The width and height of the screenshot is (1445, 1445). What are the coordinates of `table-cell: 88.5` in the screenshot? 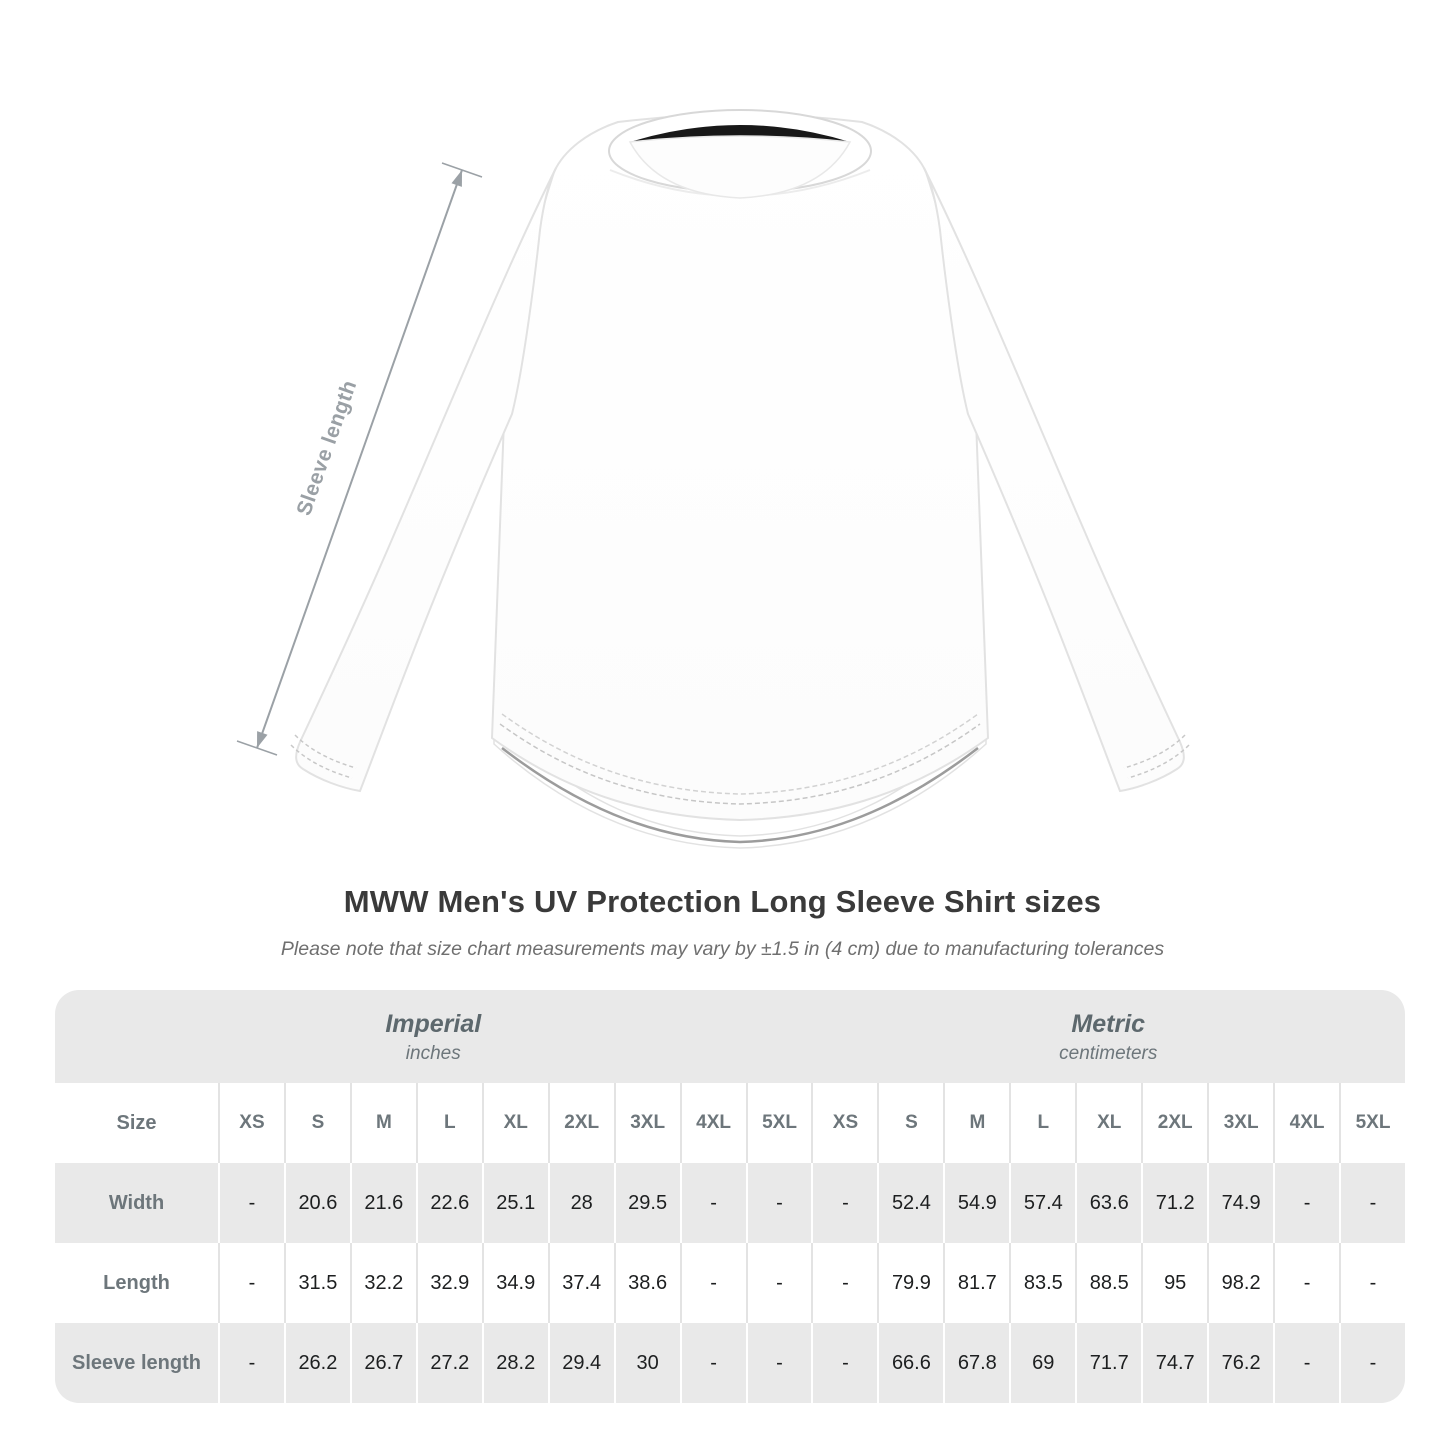 It's located at (1109, 1283).